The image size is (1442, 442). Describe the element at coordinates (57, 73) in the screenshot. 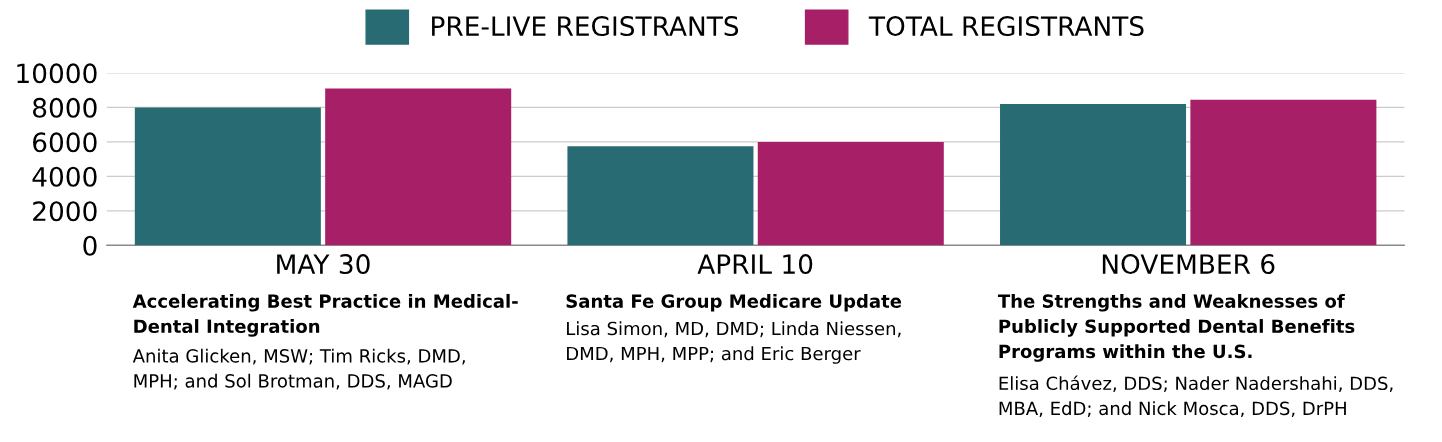

I see `y-tick-label: 10000` at that location.